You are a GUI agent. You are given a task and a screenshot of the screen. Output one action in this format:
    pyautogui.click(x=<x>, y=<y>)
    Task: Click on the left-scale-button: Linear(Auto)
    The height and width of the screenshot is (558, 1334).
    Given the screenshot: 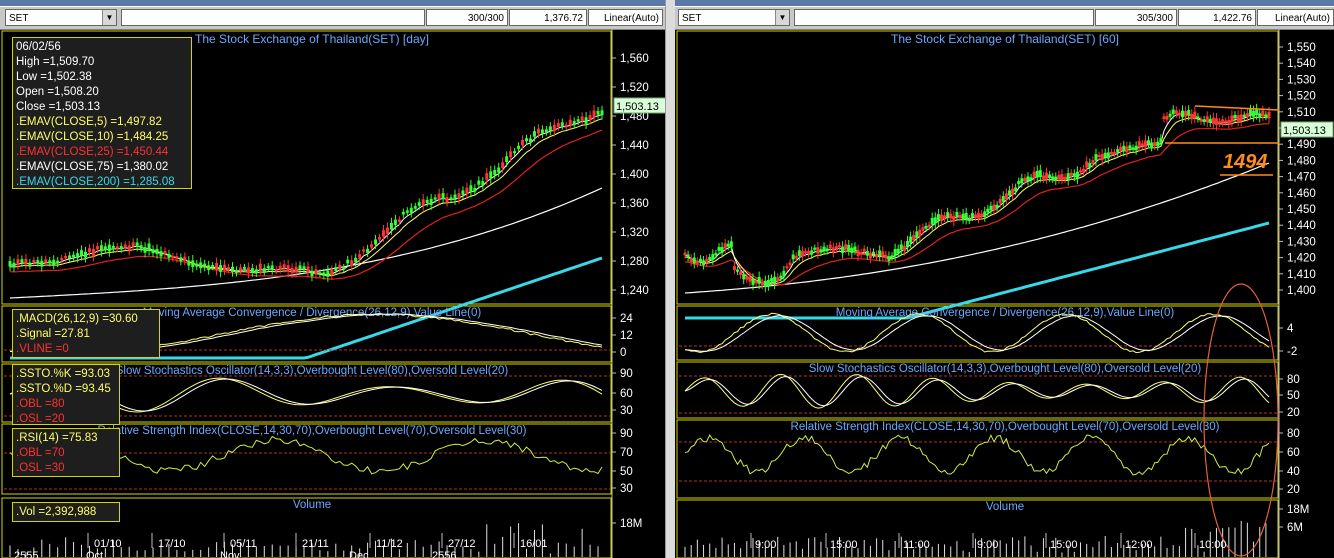 What is the action you would take?
    pyautogui.click(x=625, y=17)
    